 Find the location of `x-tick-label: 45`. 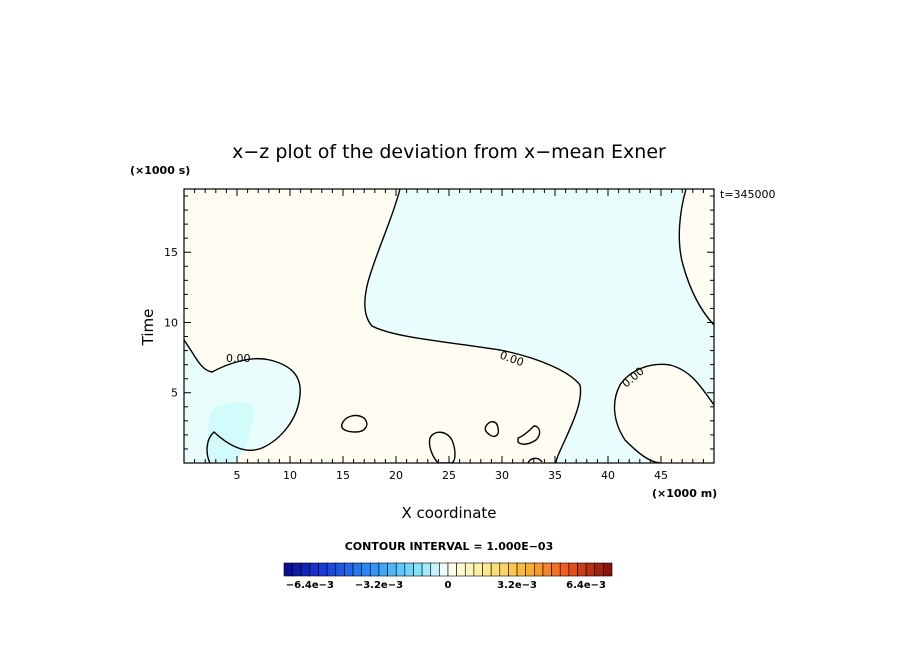

x-tick-label: 45 is located at coordinates (661, 475).